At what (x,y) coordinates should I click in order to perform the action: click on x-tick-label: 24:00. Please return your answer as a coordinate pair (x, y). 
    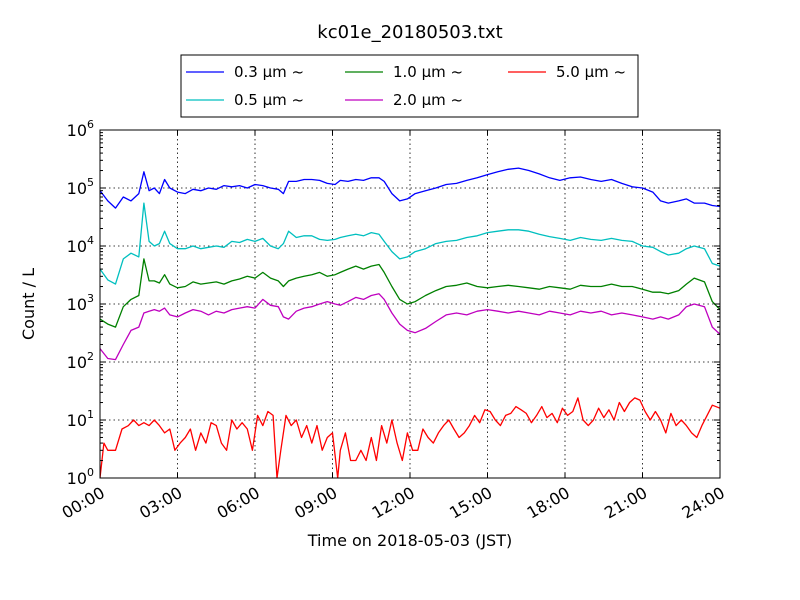
    Looking at the image, I should click on (703, 503).